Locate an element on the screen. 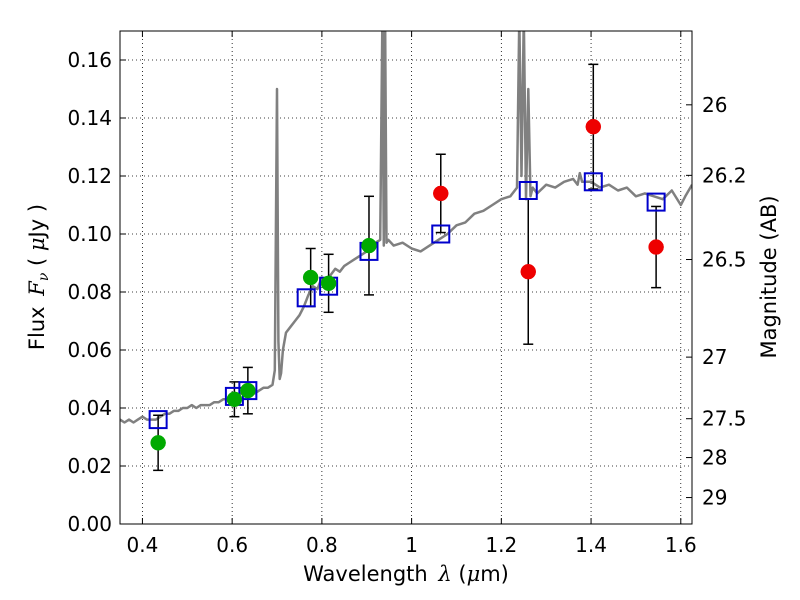 The image size is (800, 600). x-axis-title-unit-mu: μ is located at coordinates (474, 574).